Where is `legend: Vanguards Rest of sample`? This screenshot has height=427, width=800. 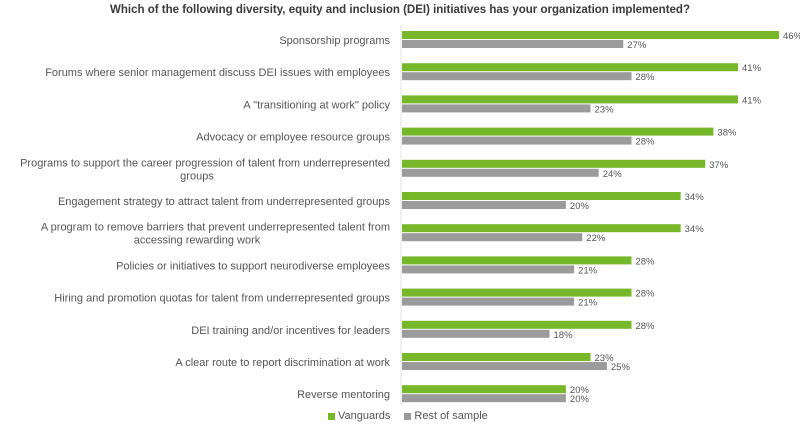
legend: Vanguards Rest of sample is located at coordinates (408, 416).